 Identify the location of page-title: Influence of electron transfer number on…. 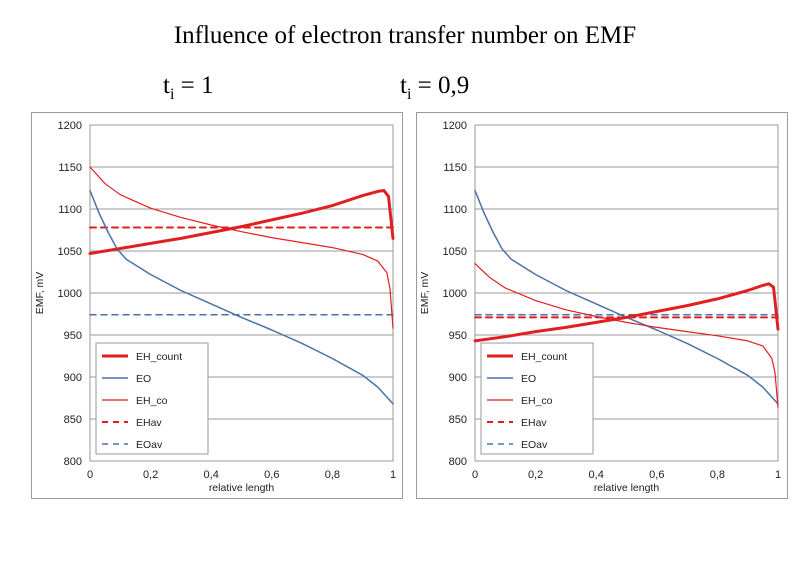
(405, 35).